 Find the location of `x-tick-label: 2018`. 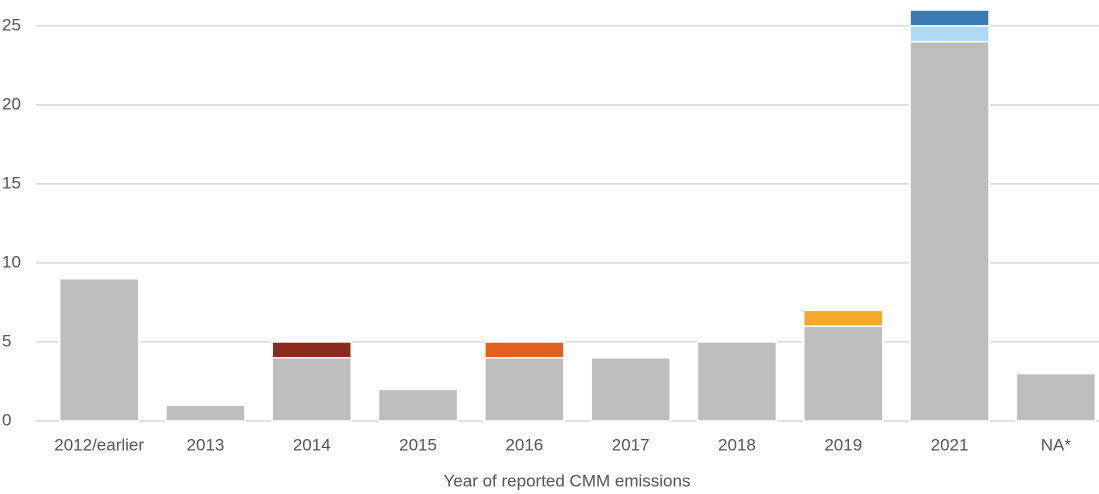

x-tick-label: 2018 is located at coordinates (737, 444).